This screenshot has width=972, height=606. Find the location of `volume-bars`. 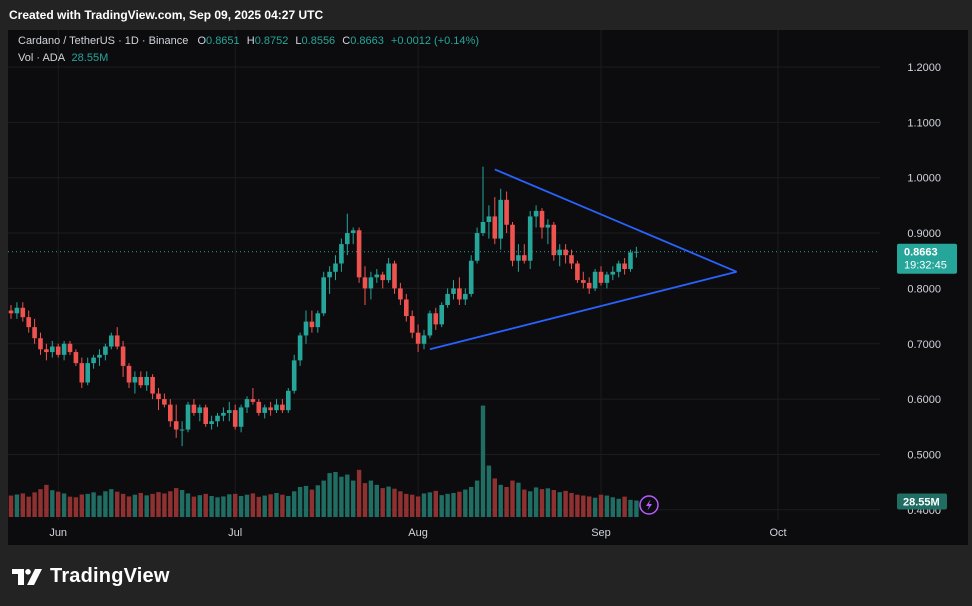

volume-bars is located at coordinates (323, 461).